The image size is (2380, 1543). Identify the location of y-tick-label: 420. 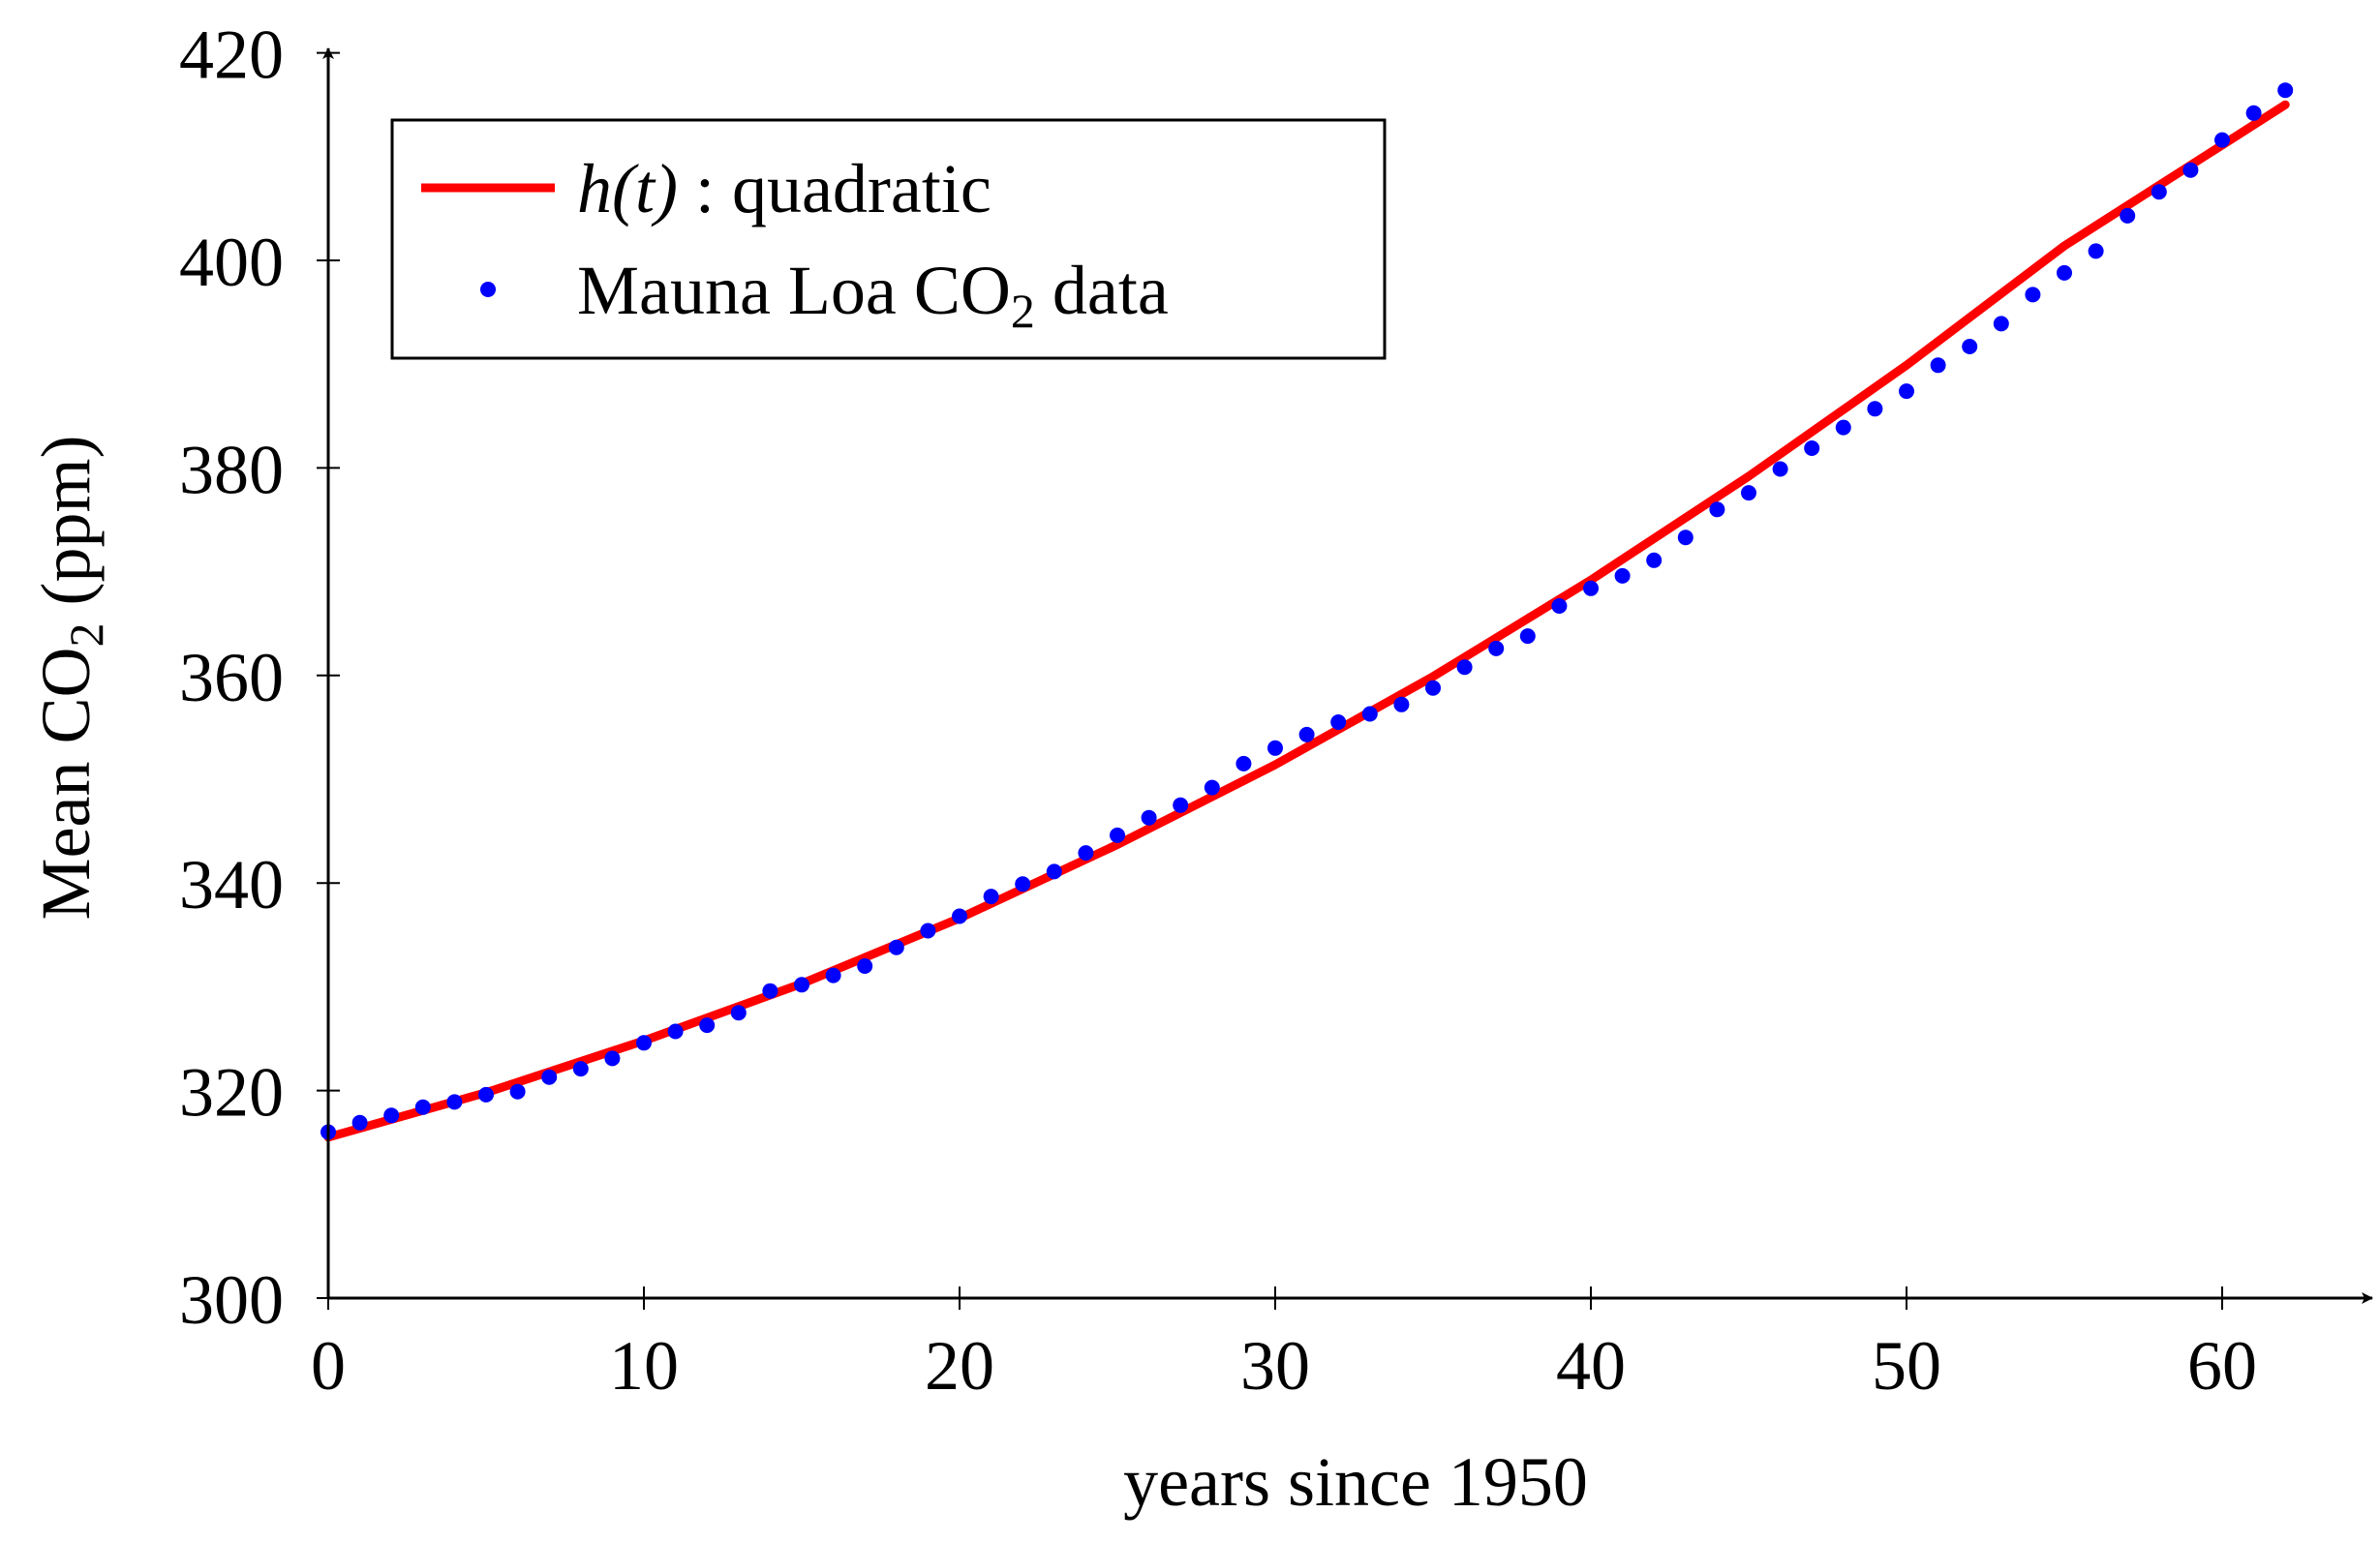
(232, 55).